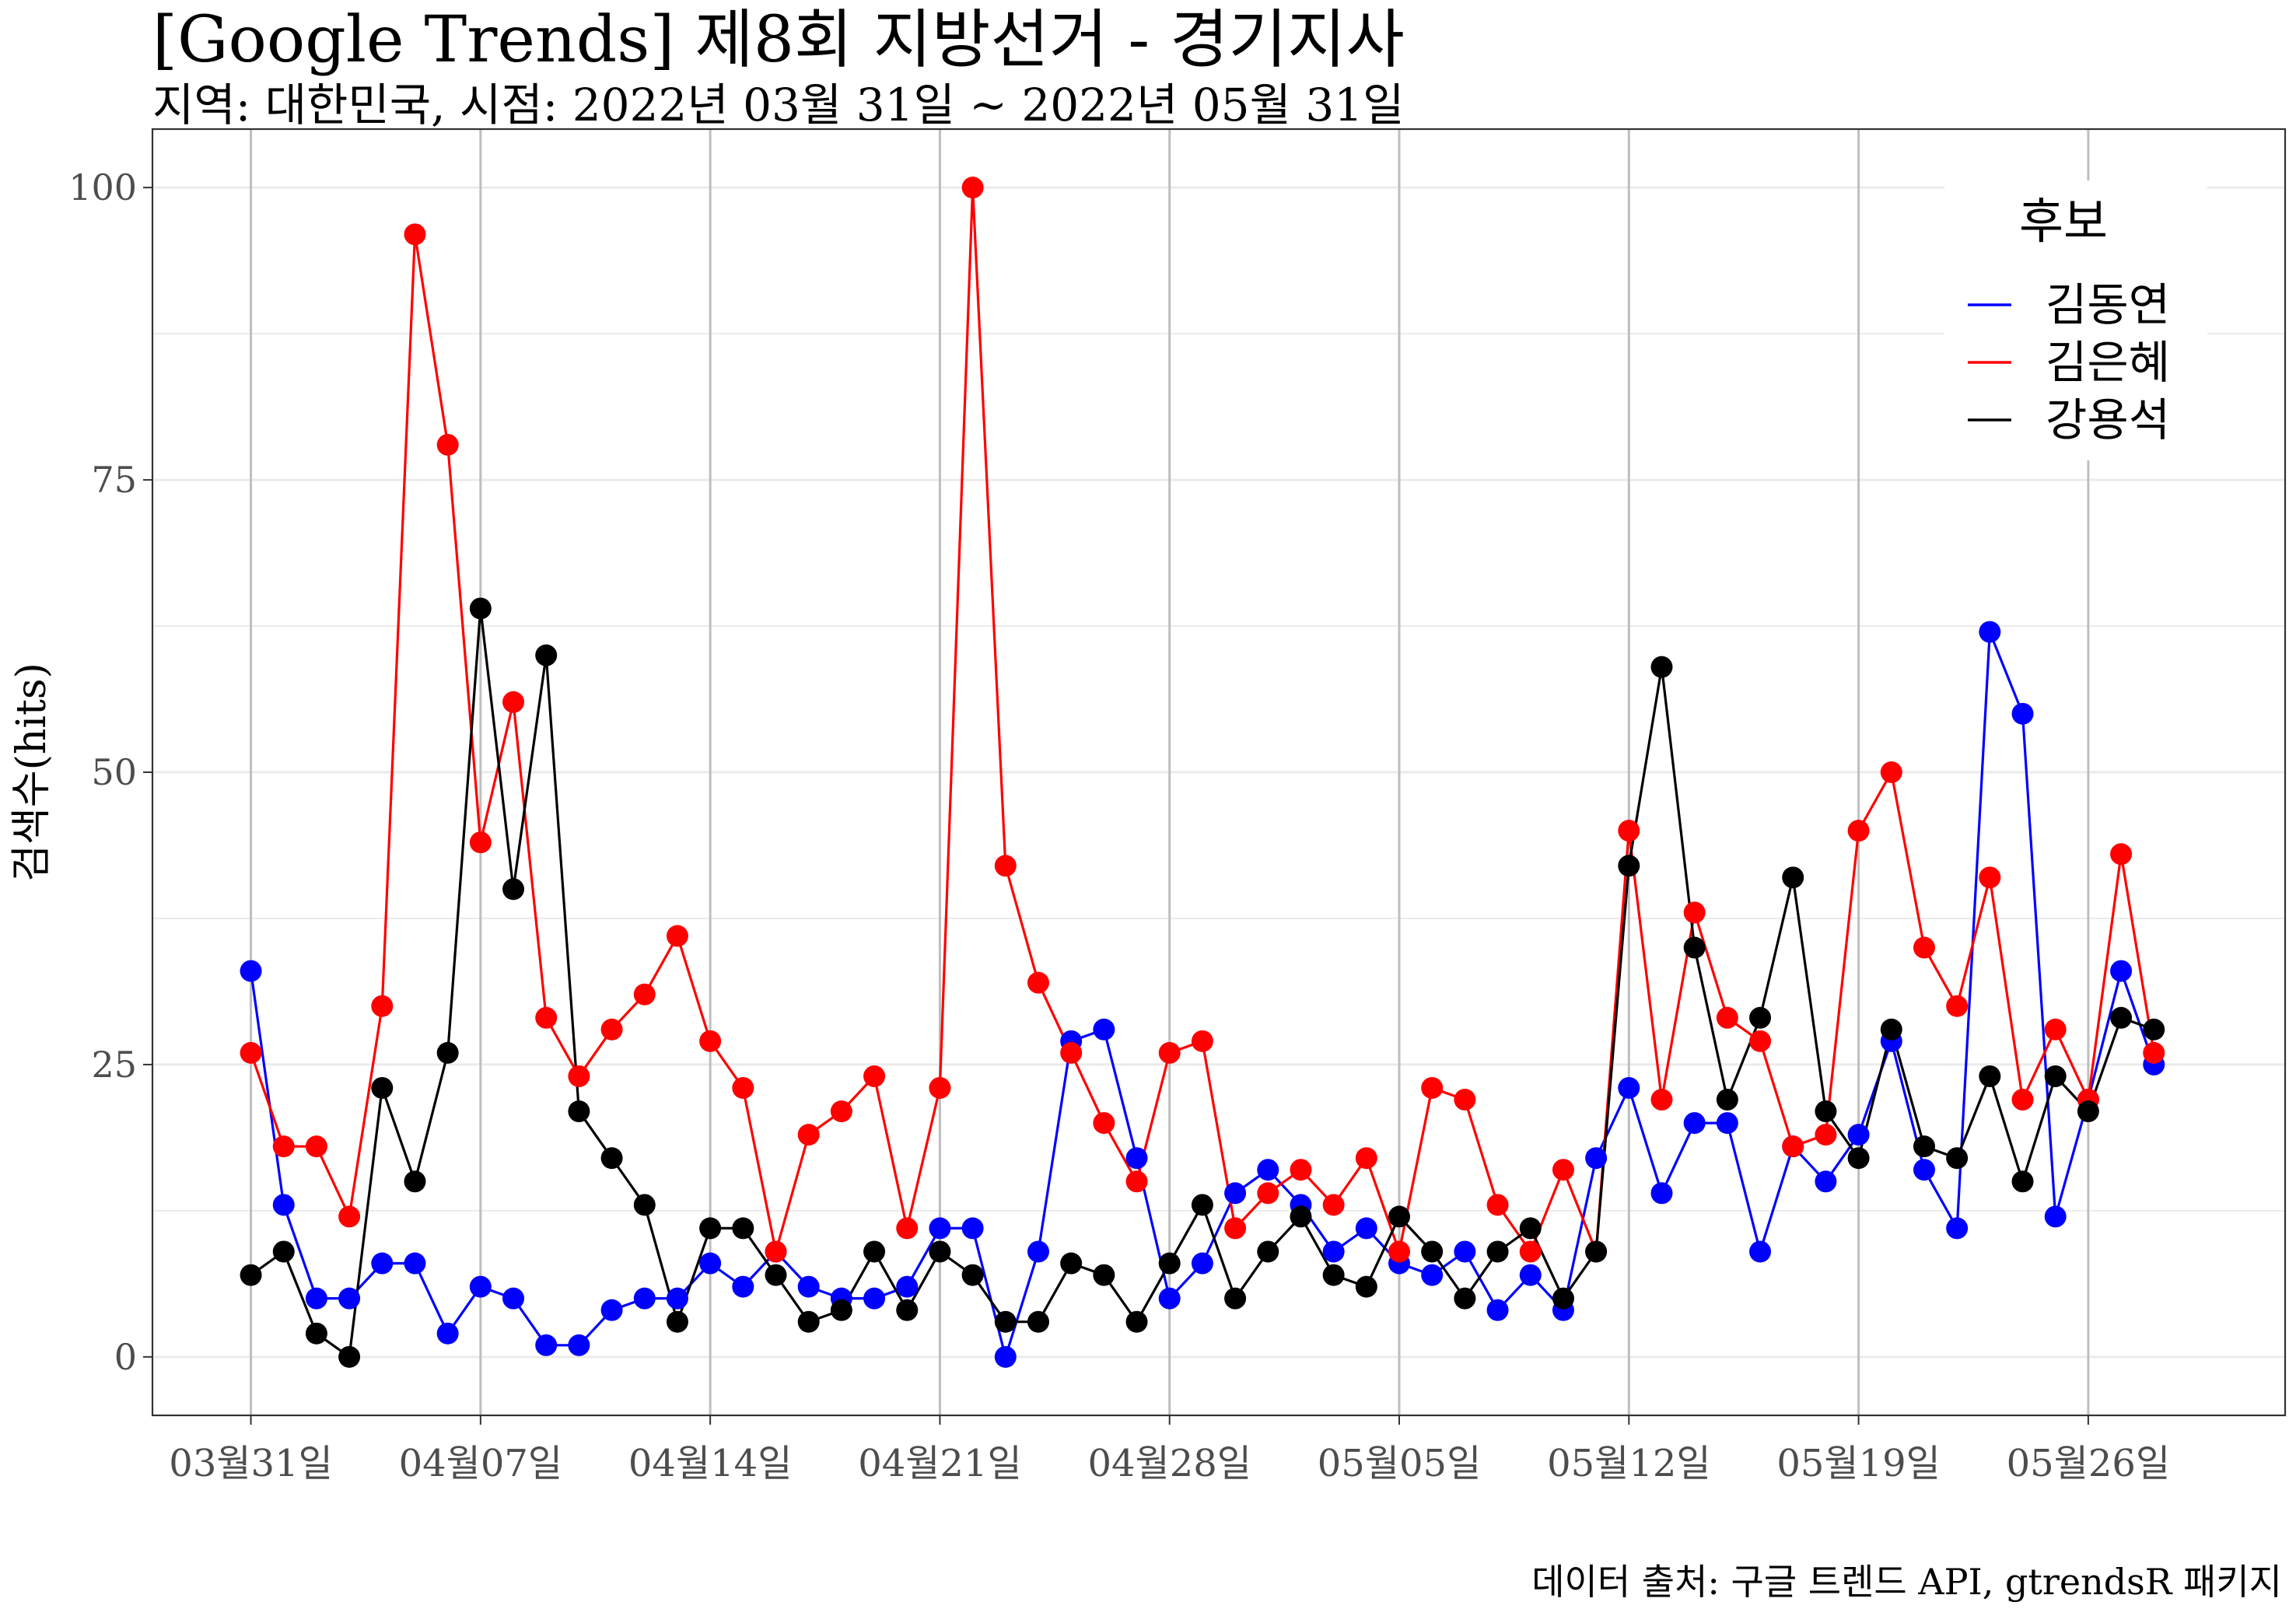 Image resolution: width=2296 pixels, height=1616 pixels. Describe the element at coordinates (32, 772) in the screenshot. I see `y-axis-label: 검색수(hits)` at that location.